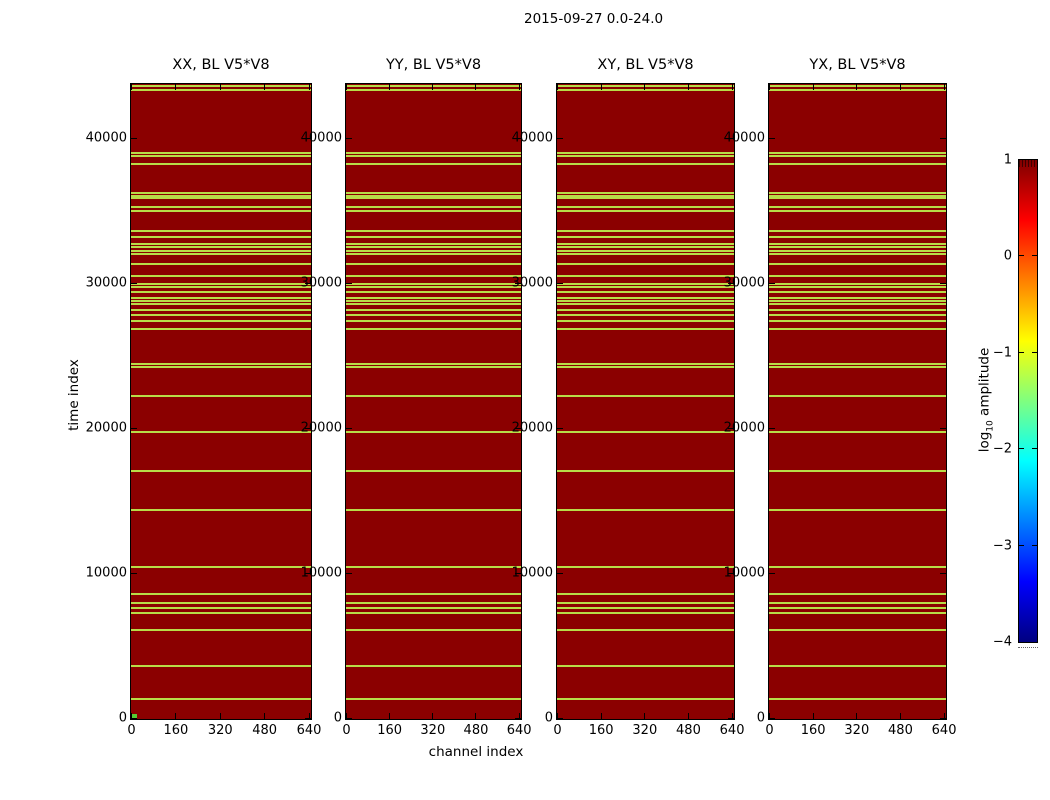 Image resolution: width=1050 pixels, height=800 pixels. I want to click on colorbar-tick-label: −3, so click(1002, 546).